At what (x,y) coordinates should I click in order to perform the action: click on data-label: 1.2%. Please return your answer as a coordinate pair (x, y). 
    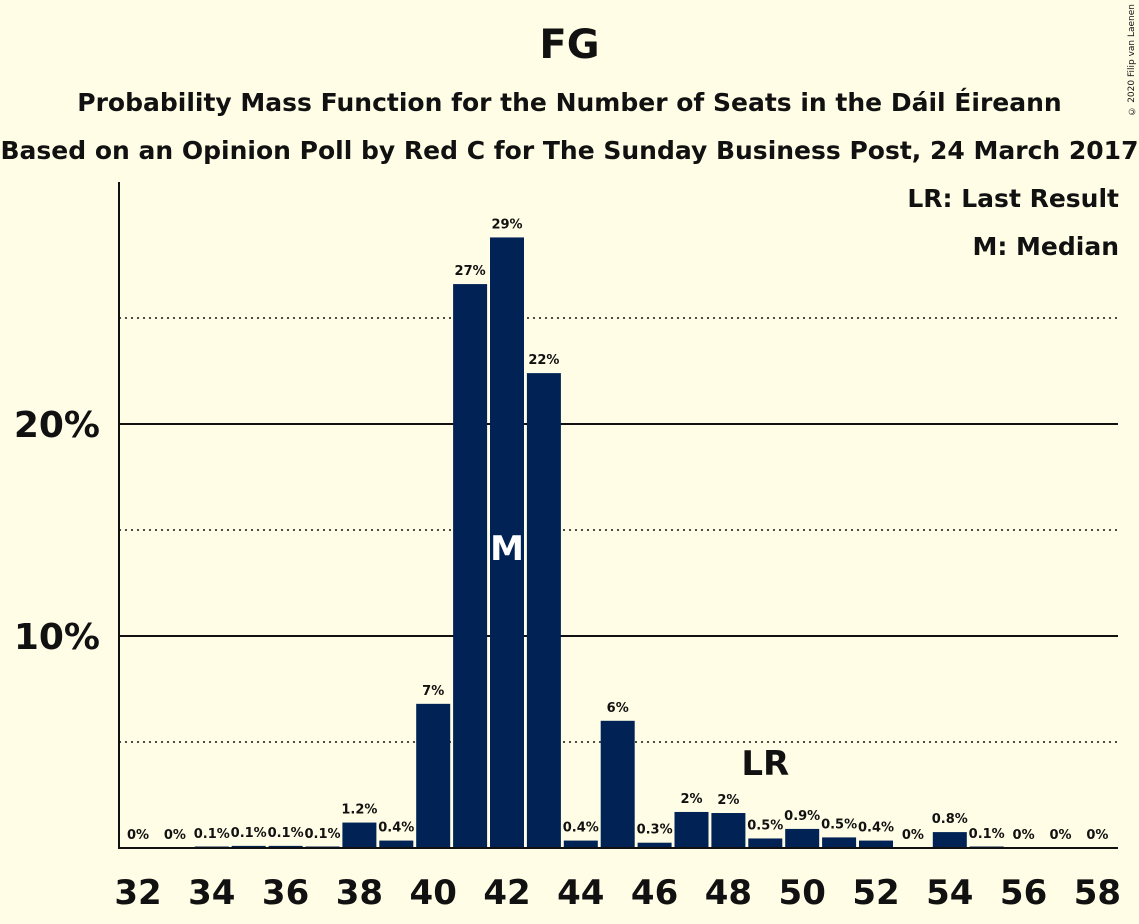
    Looking at the image, I should click on (359, 810).